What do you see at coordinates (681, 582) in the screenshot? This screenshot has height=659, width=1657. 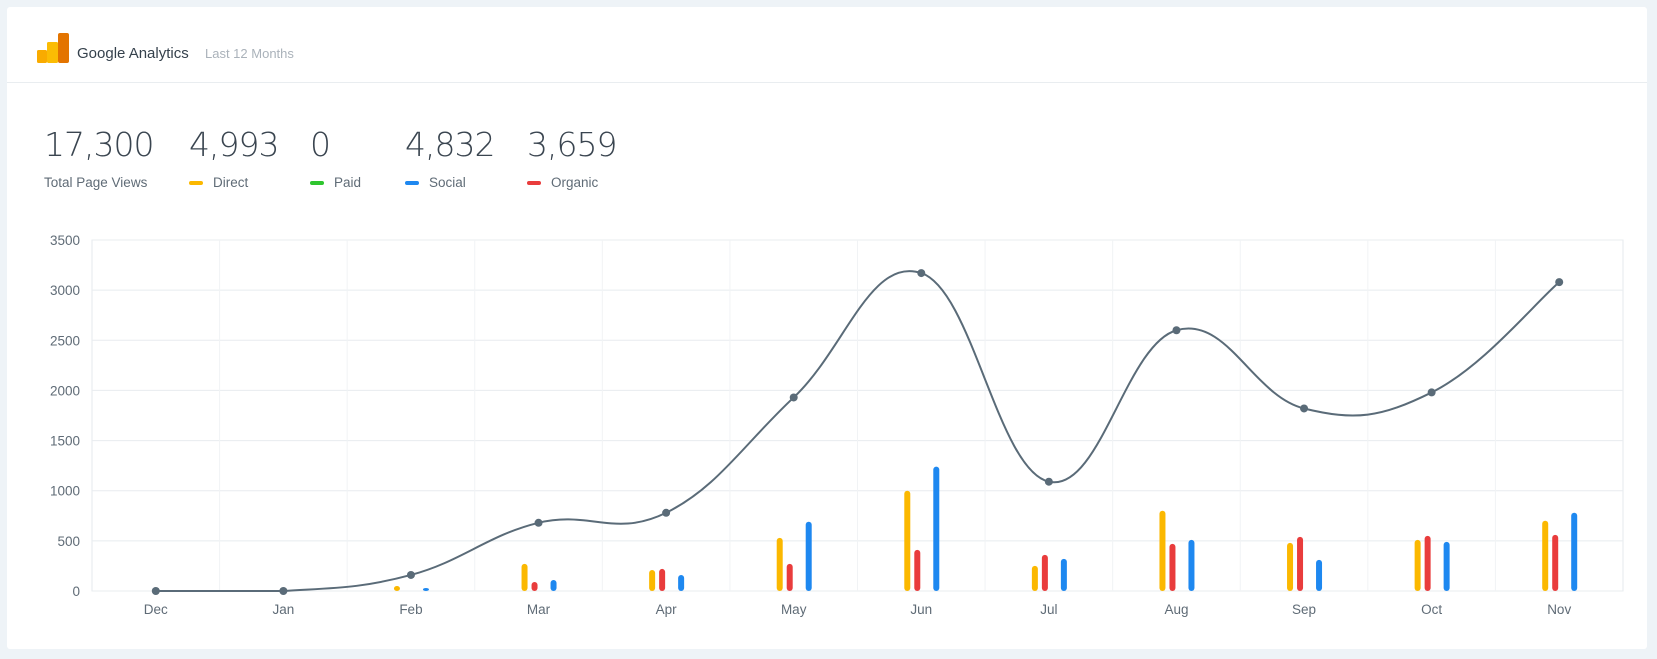 I see `bar-social-apr` at bounding box center [681, 582].